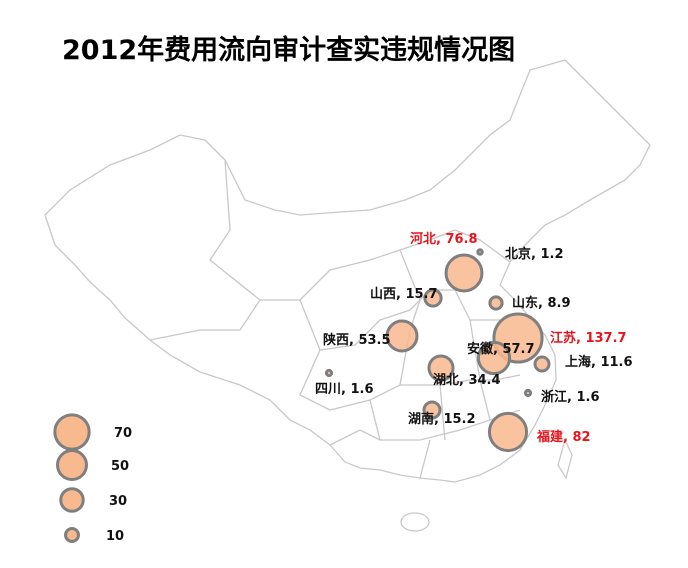 The image size is (688, 568). I want to click on hainan-island, so click(415, 522).